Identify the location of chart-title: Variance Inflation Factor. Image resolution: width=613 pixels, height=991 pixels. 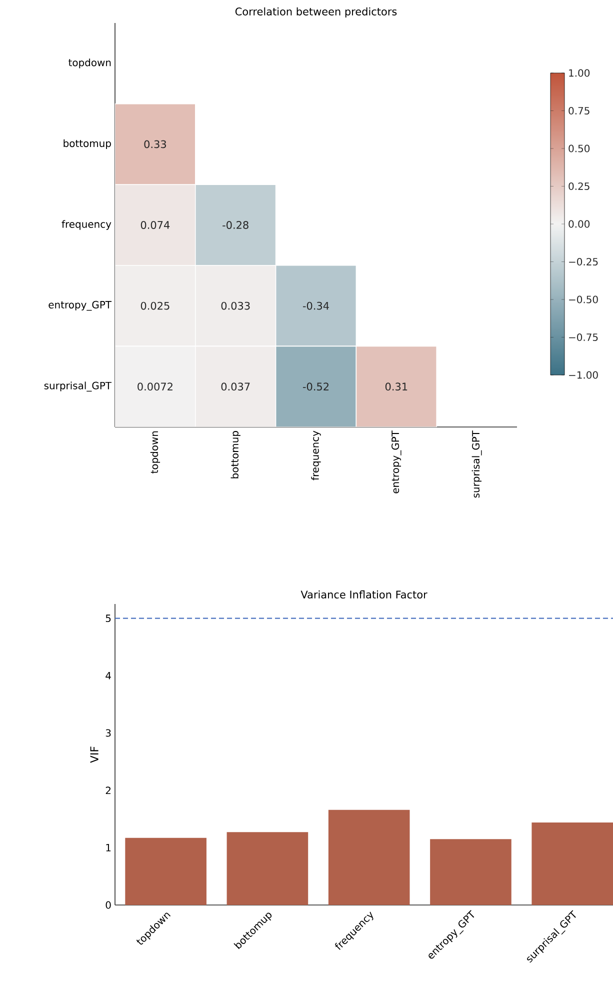
(364, 594).